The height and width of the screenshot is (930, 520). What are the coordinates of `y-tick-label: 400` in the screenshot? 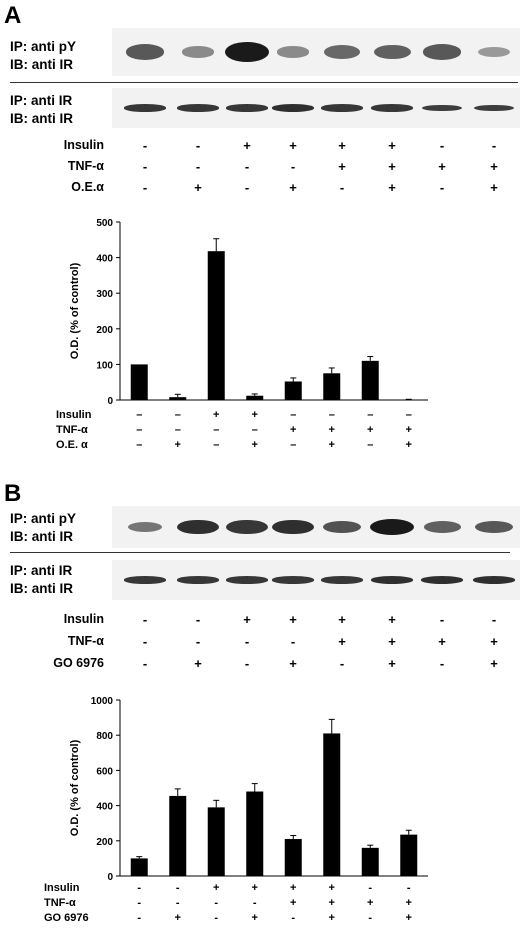 It's located at (104, 807).